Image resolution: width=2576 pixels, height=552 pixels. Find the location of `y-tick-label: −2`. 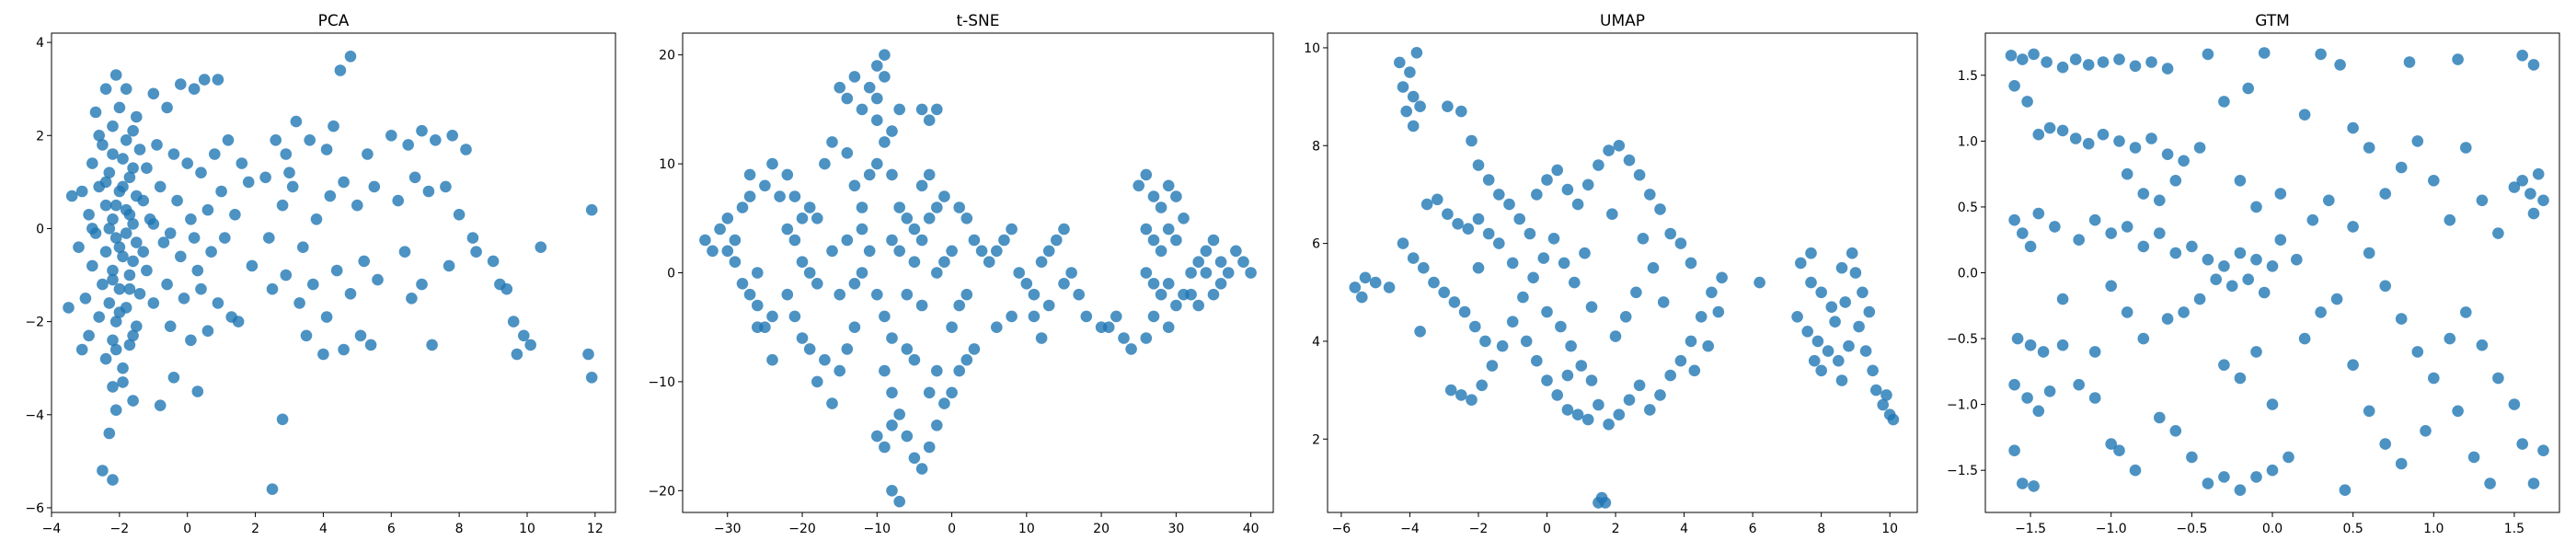

y-tick-label: −2 is located at coordinates (34, 323).